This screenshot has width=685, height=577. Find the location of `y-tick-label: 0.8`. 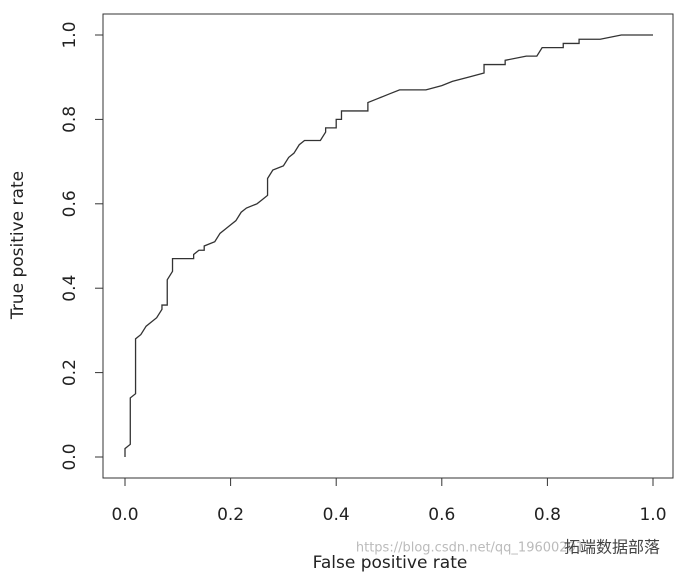

y-tick-label: 0.8 is located at coordinates (70, 119).